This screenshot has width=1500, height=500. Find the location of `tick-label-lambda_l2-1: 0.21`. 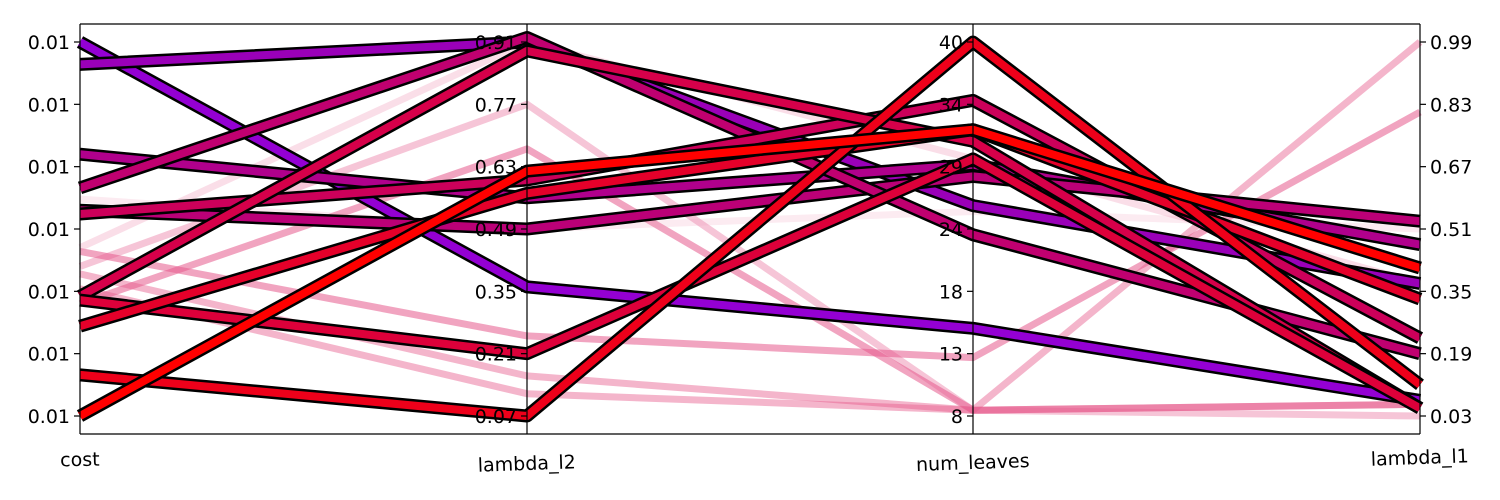

tick-label-lambda_l2-1: 0.21 is located at coordinates (496, 355).